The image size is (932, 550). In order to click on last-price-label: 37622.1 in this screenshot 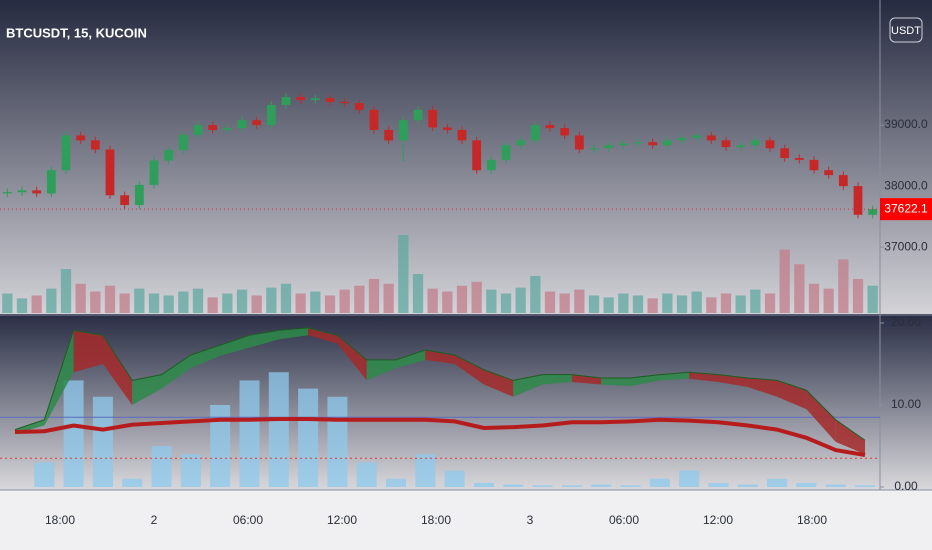, I will do `click(906, 208)`.